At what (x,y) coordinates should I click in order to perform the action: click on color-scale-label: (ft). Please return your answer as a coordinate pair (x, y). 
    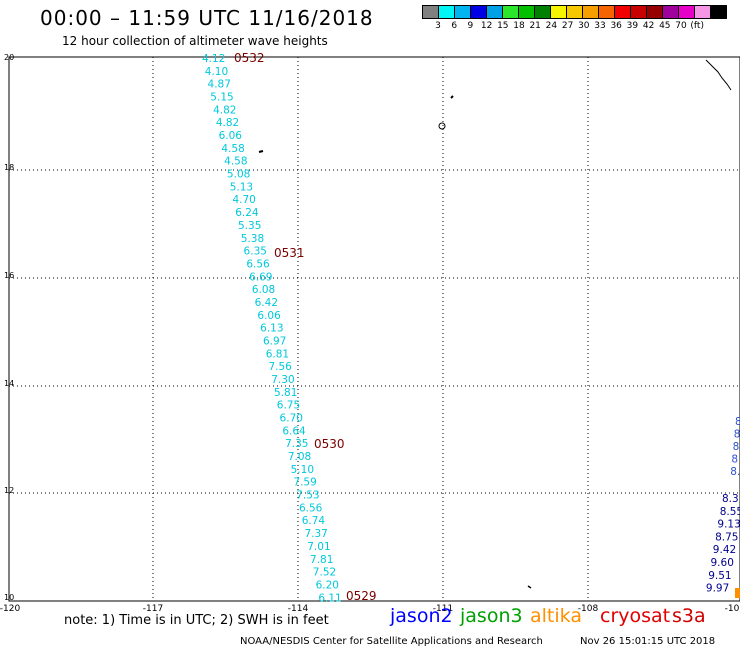
    Looking at the image, I should click on (697, 26).